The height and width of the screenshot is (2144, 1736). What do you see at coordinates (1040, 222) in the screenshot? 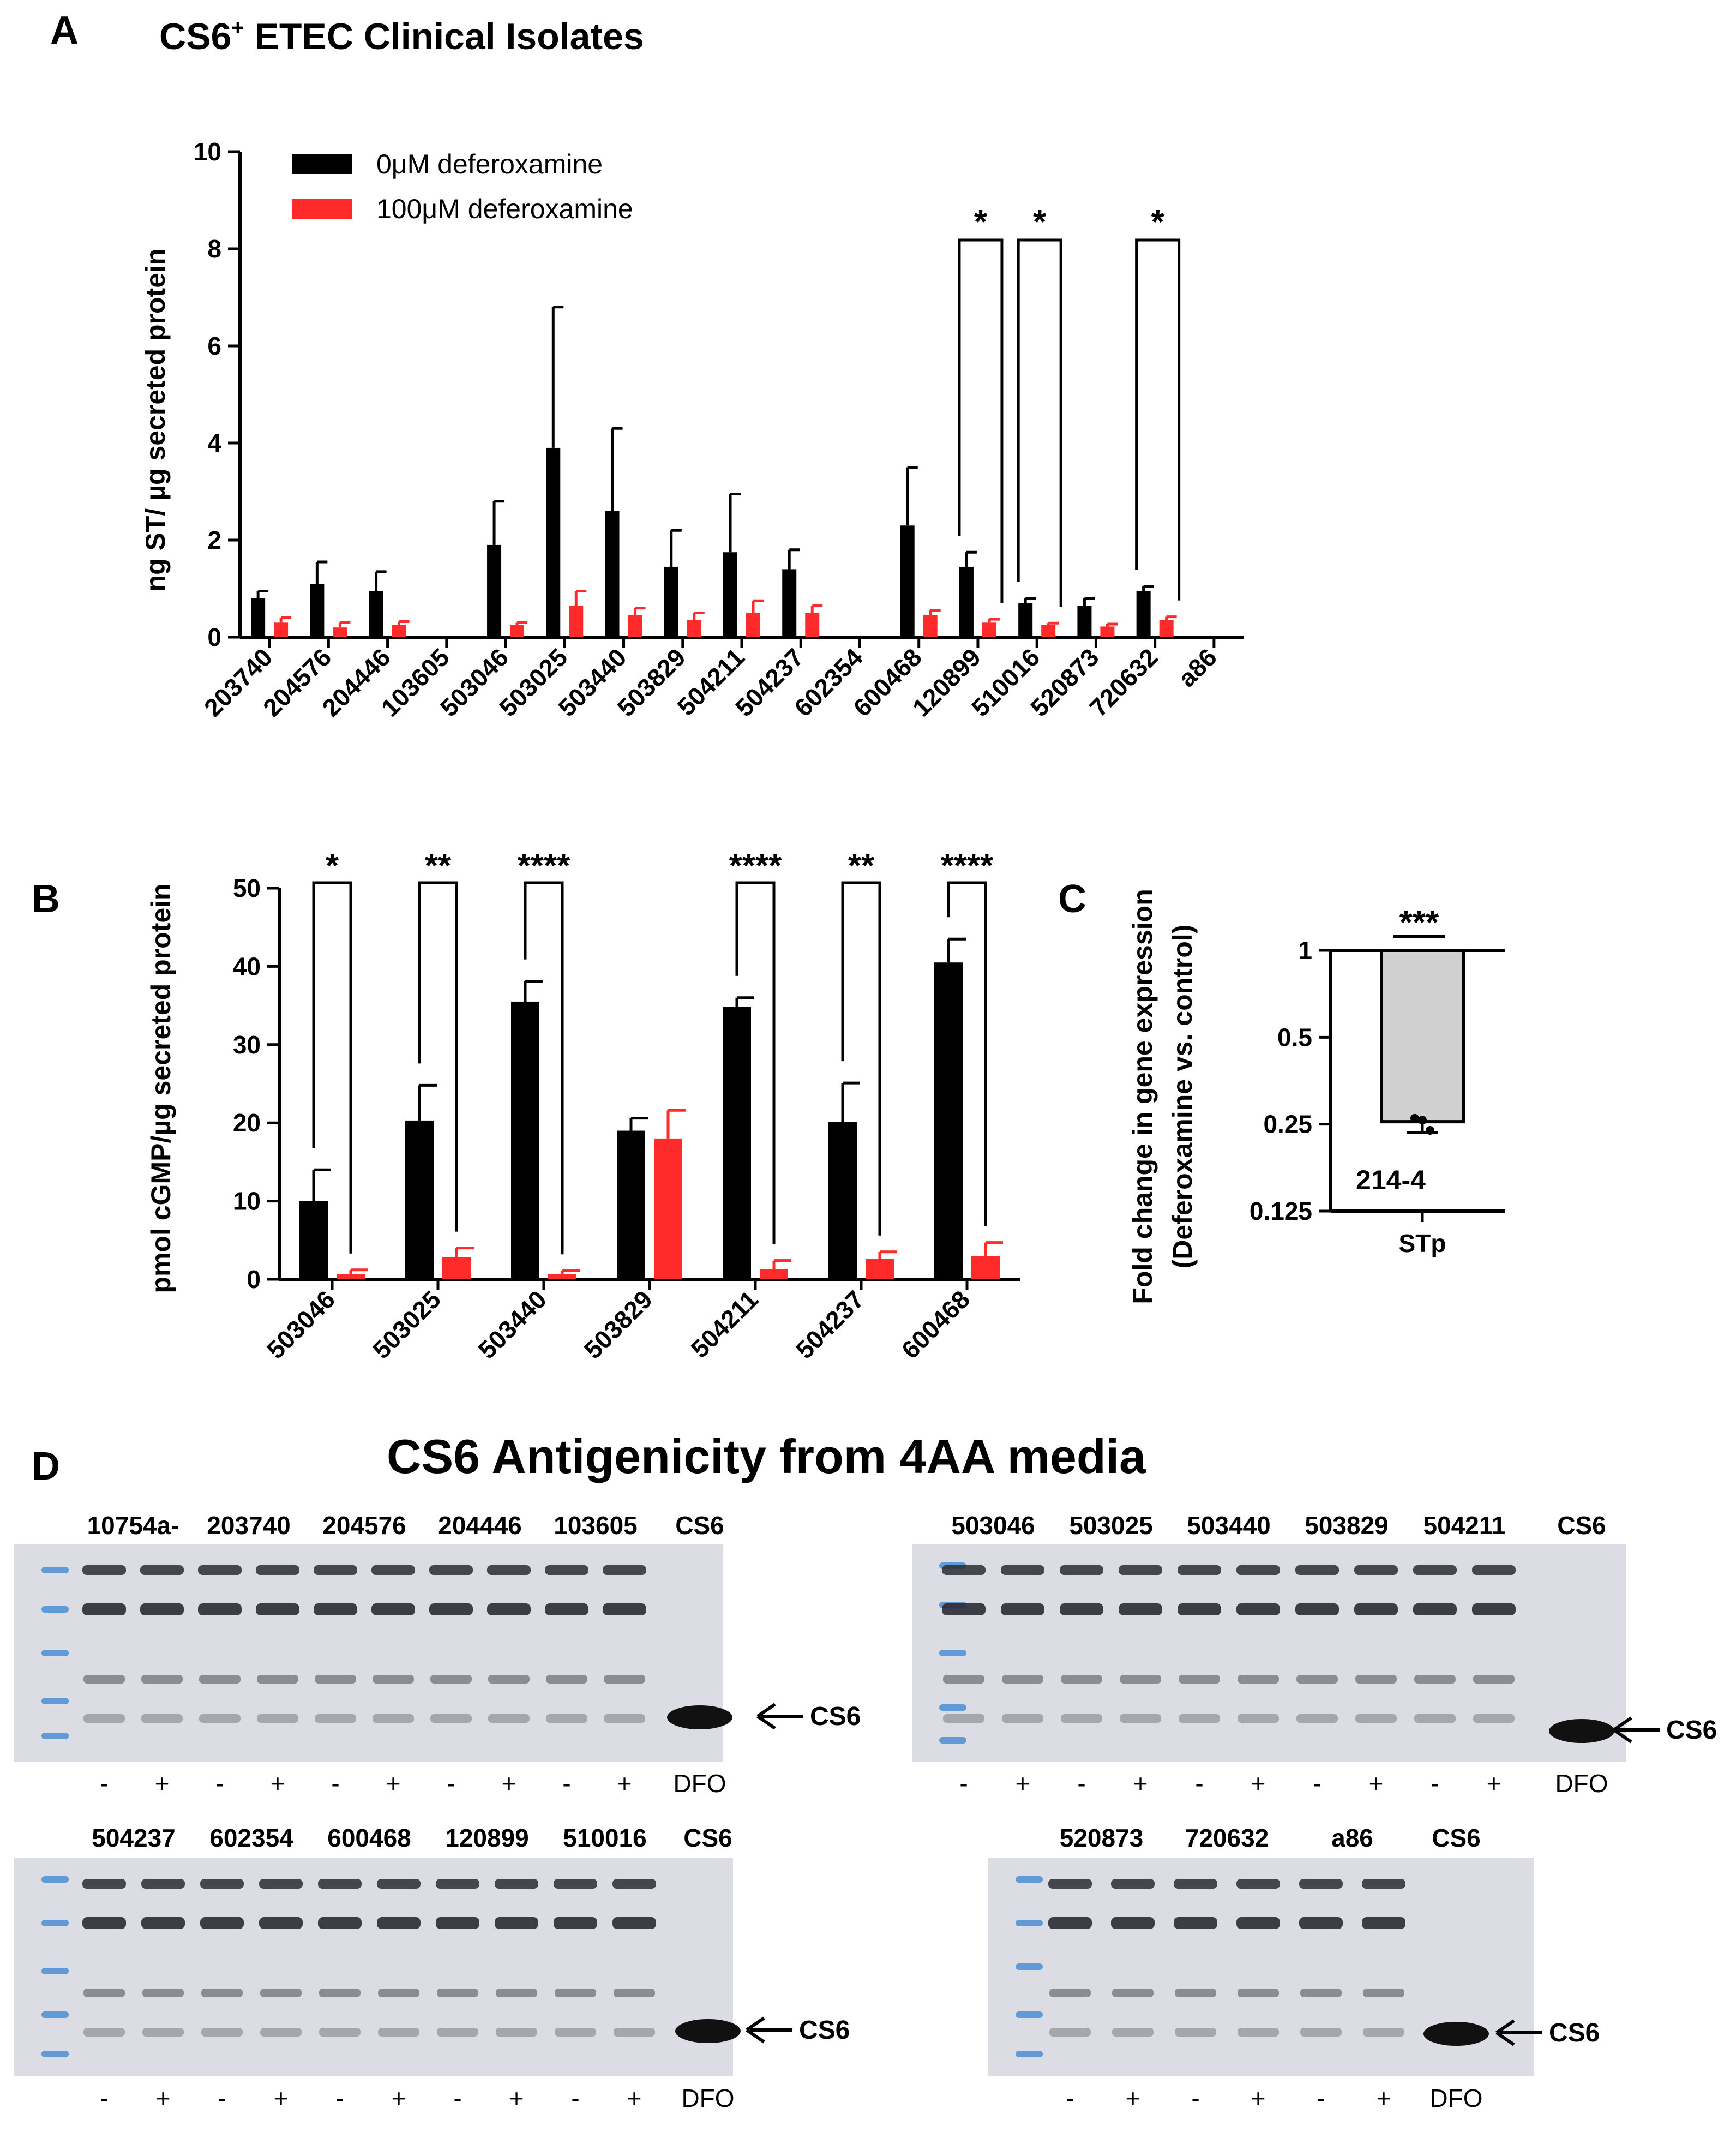
I see `sig-marker: *` at bounding box center [1040, 222].